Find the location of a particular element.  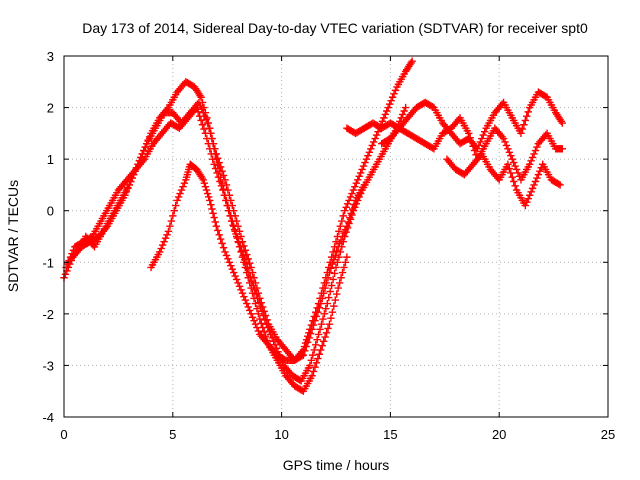

x-tick-label: 10 is located at coordinates (281, 434).